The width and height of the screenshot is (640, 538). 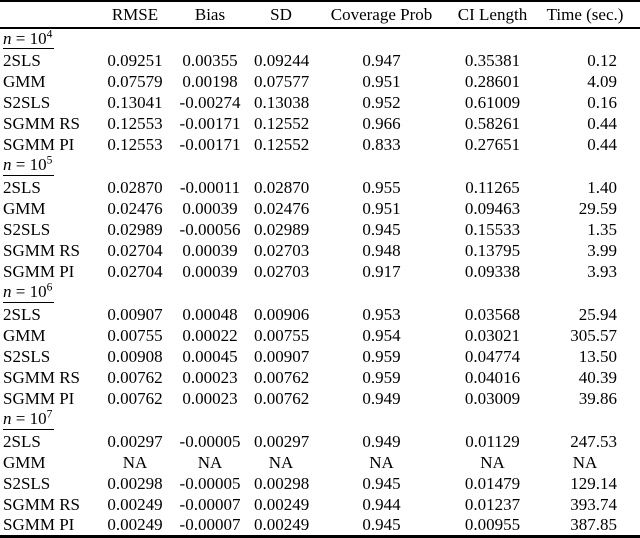 I want to click on cell-sd: 0.07577, so click(x=282, y=81).